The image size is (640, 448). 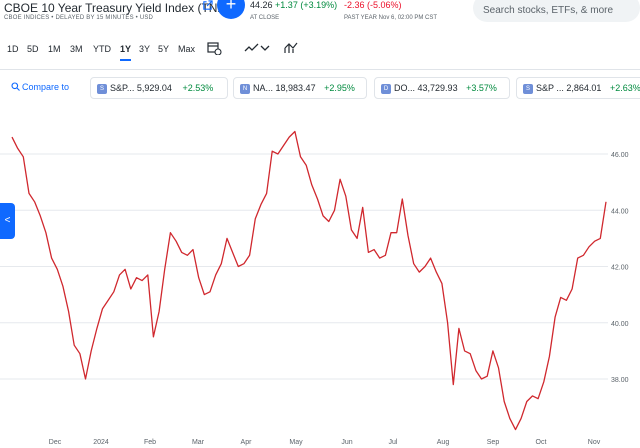 What do you see at coordinates (265, 48) in the screenshot?
I see `chevron-down-icon` at bounding box center [265, 48].